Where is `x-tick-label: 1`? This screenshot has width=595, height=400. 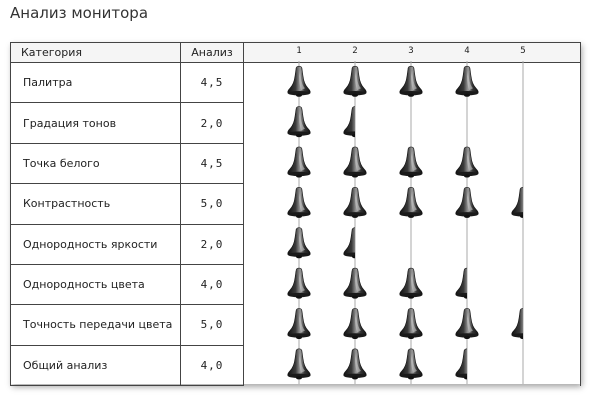 x-tick-label: 1 is located at coordinates (298, 51).